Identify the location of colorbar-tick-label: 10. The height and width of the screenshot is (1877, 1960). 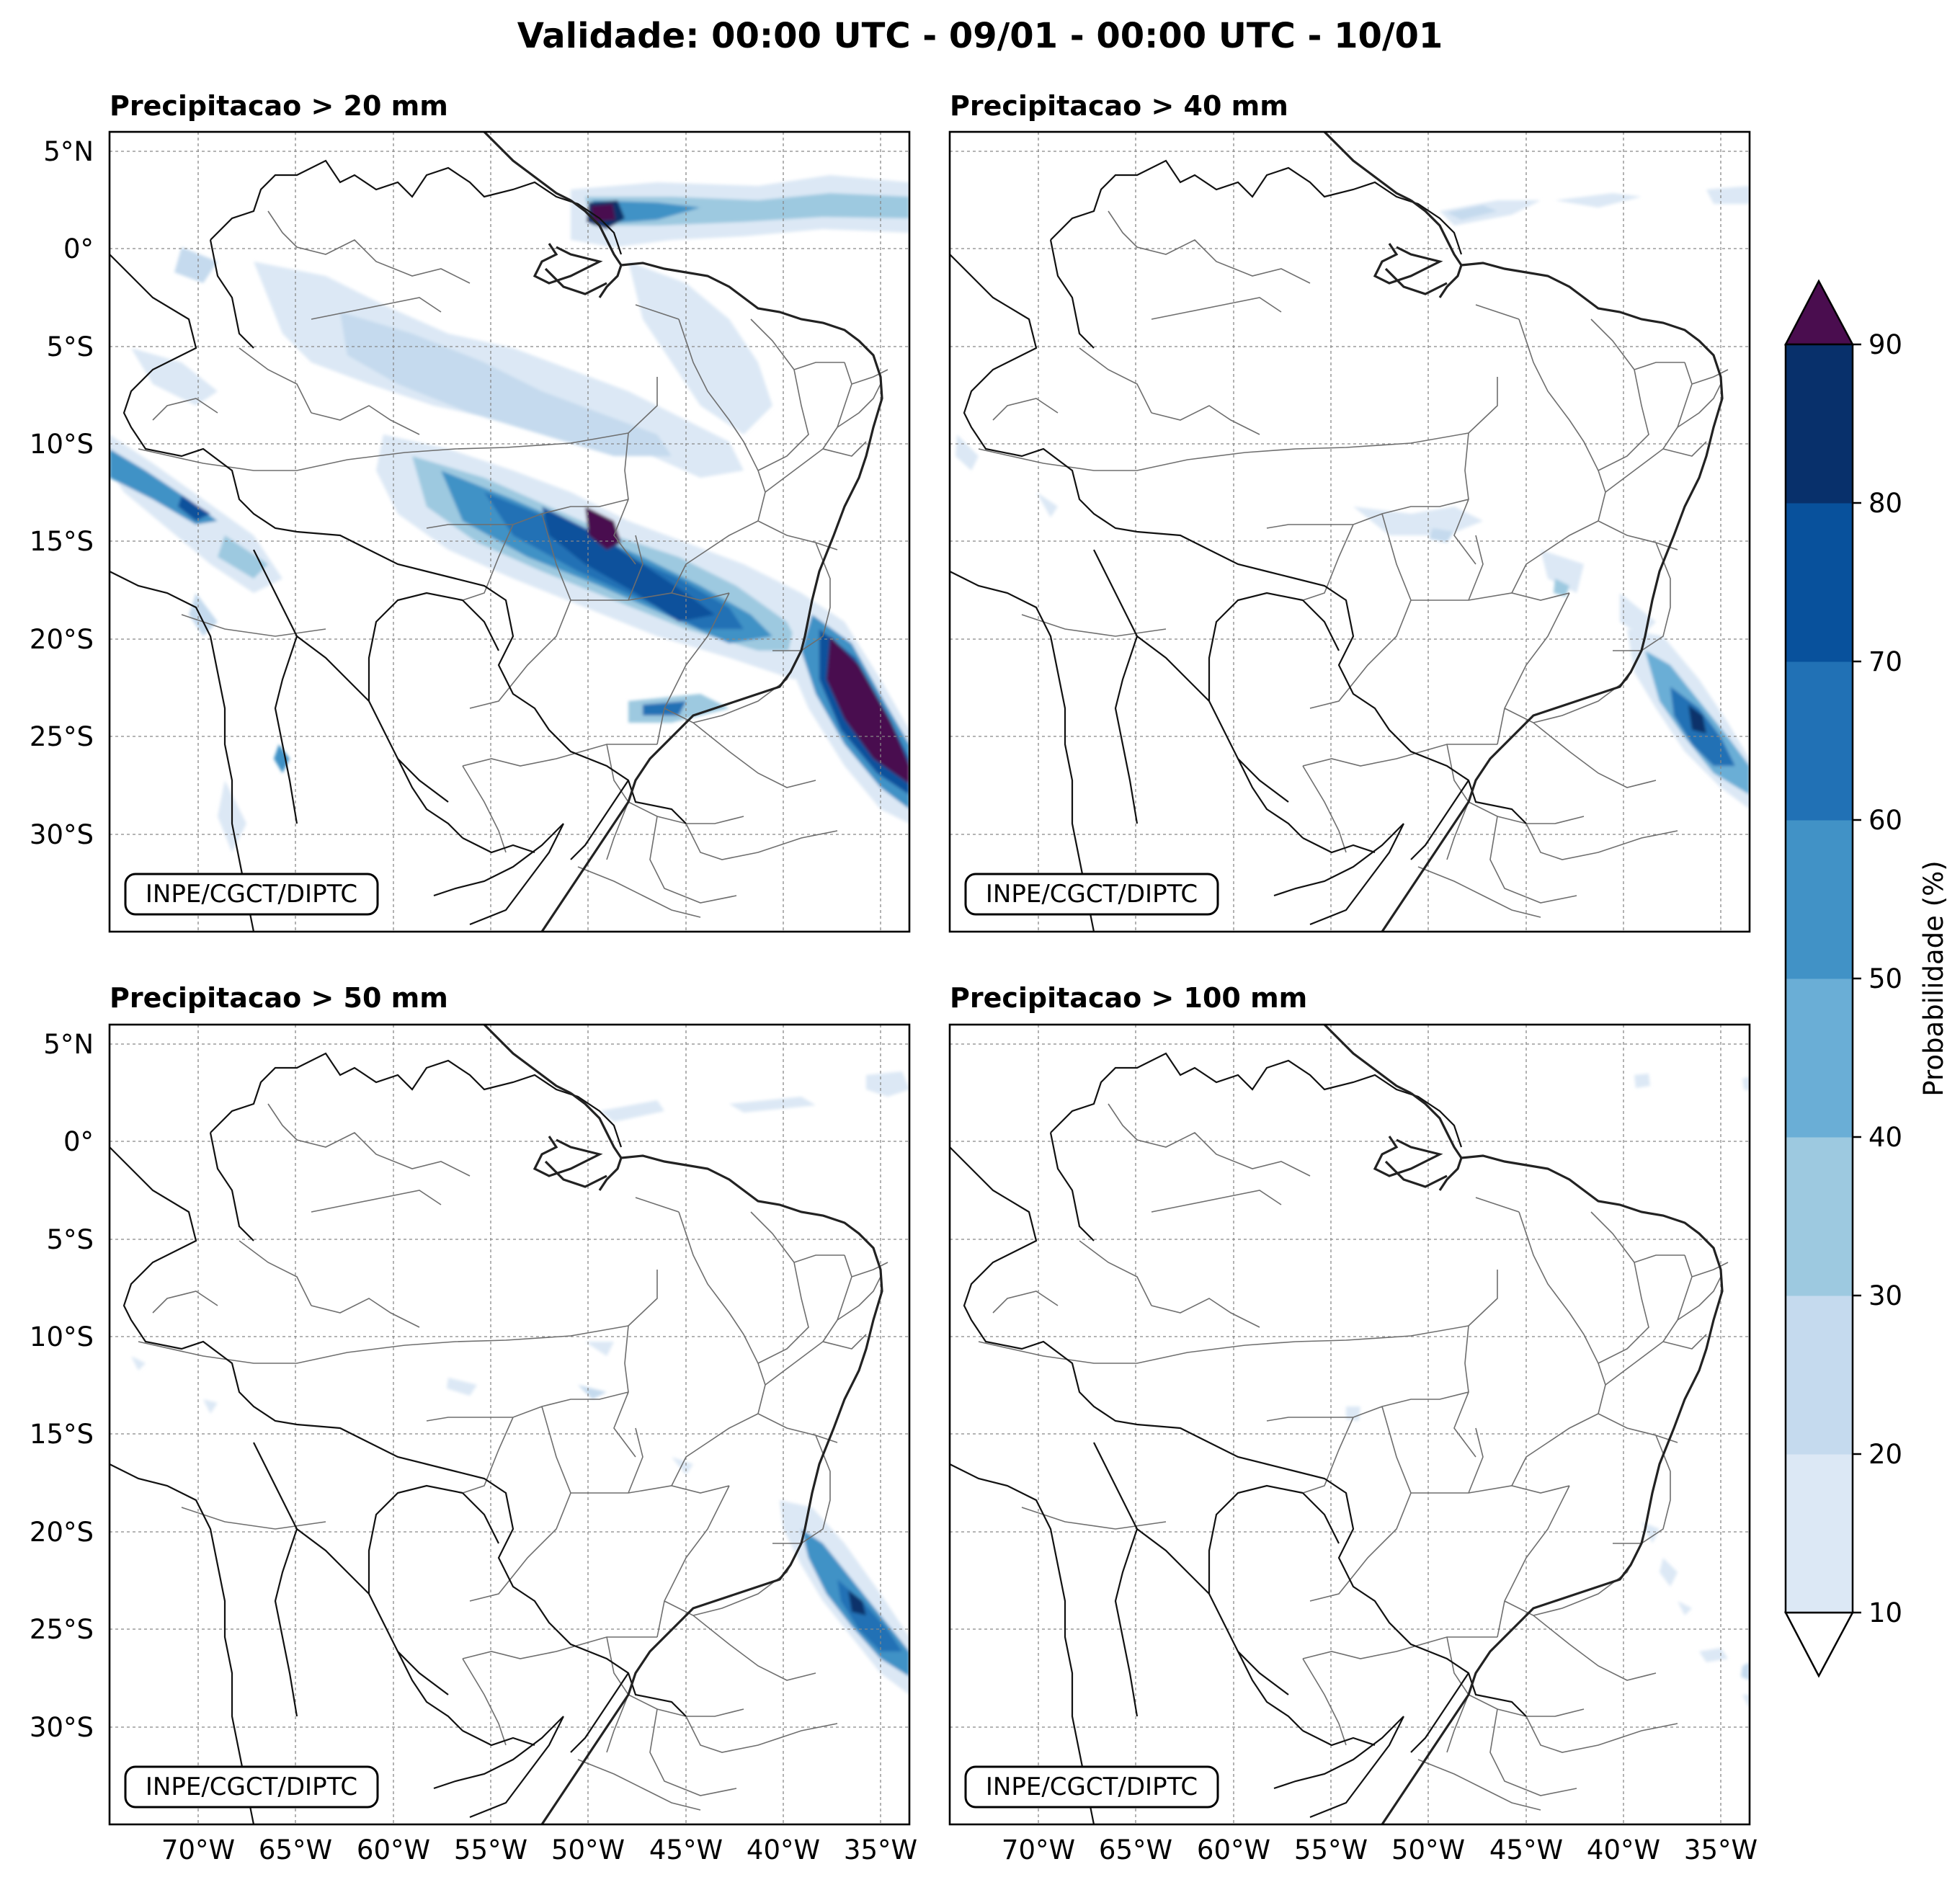
(1885, 1612).